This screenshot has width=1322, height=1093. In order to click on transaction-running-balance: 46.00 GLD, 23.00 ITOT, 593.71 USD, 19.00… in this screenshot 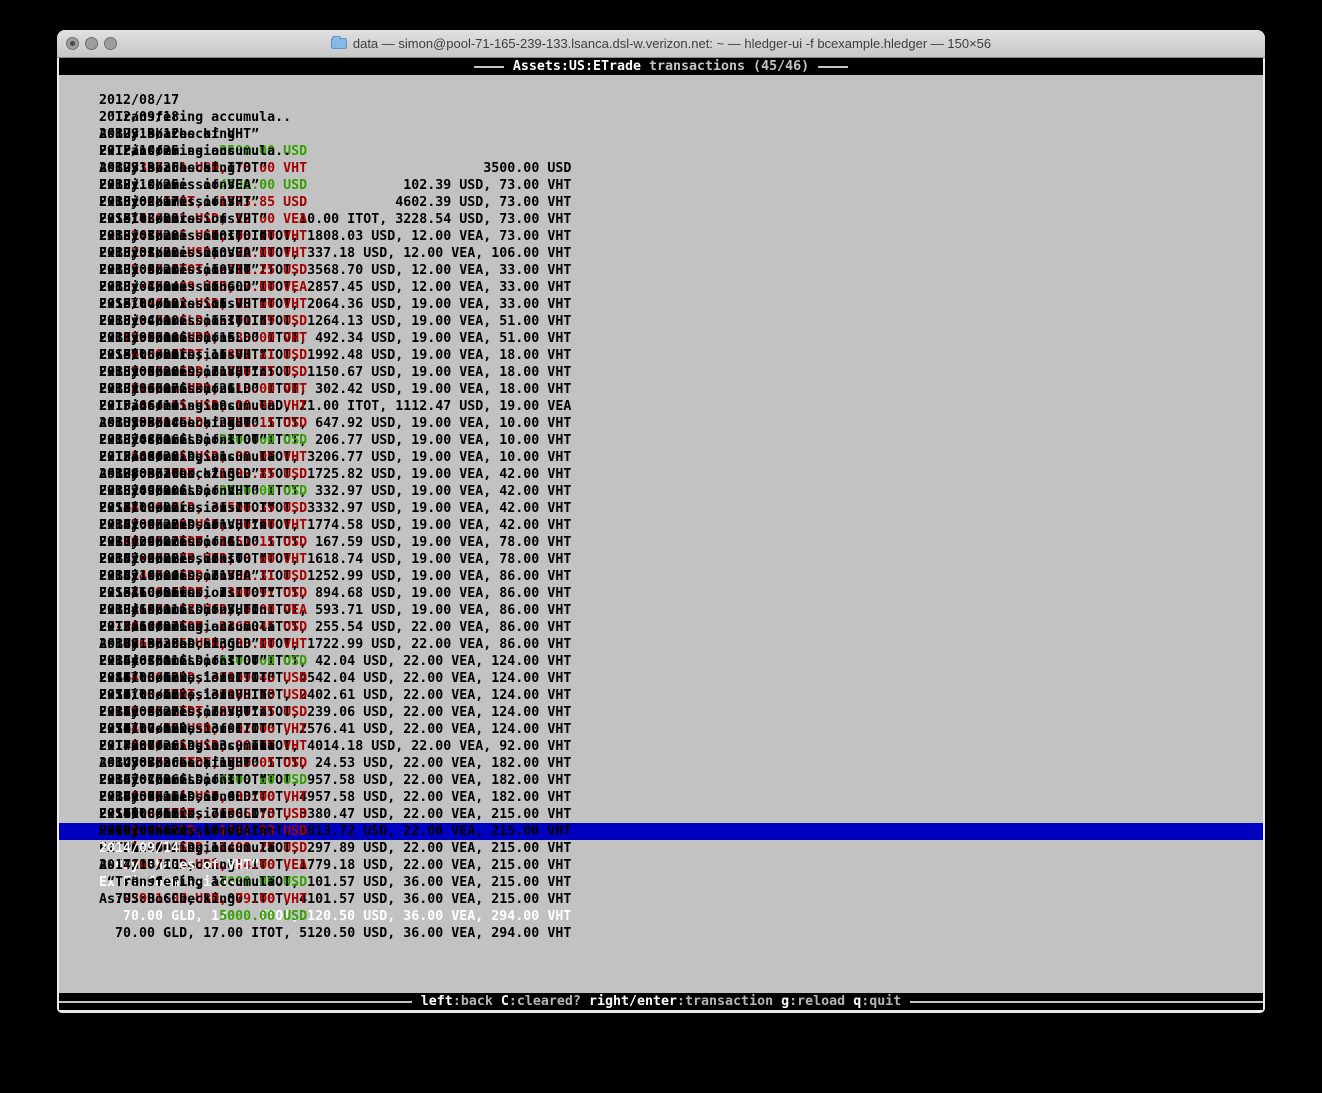, I will do `click(351, 610)`.